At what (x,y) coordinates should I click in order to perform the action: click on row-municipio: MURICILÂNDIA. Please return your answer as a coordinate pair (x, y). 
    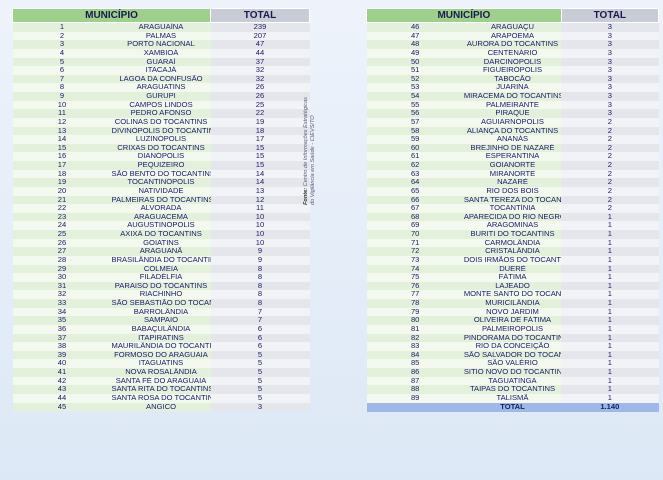
    Looking at the image, I should click on (512, 303).